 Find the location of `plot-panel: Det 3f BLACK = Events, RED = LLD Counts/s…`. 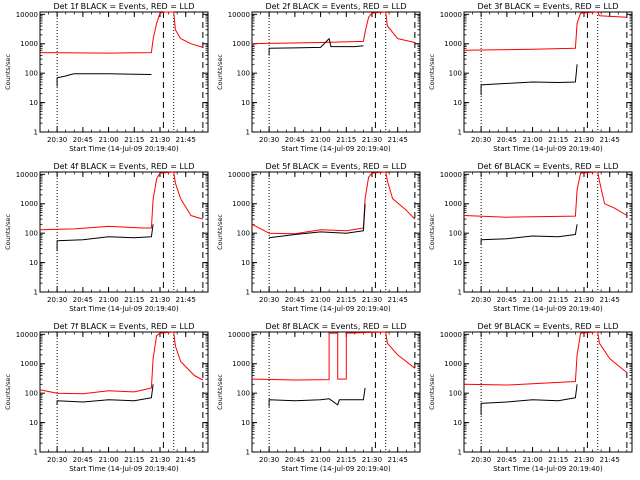

plot-panel: Det 3f BLACK = Events, RED = LLD Counts/s… is located at coordinates (530, 77).